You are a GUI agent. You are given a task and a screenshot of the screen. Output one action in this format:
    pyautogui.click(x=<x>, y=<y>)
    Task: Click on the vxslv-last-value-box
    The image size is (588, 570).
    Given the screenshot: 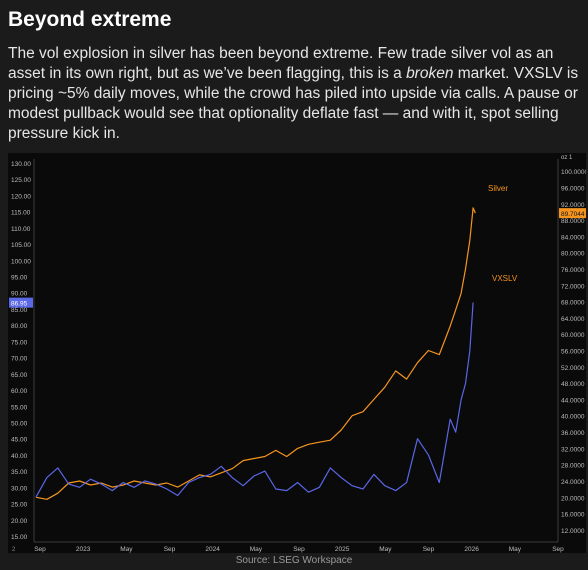 What is the action you would take?
    pyautogui.click(x=21, y=302)
    